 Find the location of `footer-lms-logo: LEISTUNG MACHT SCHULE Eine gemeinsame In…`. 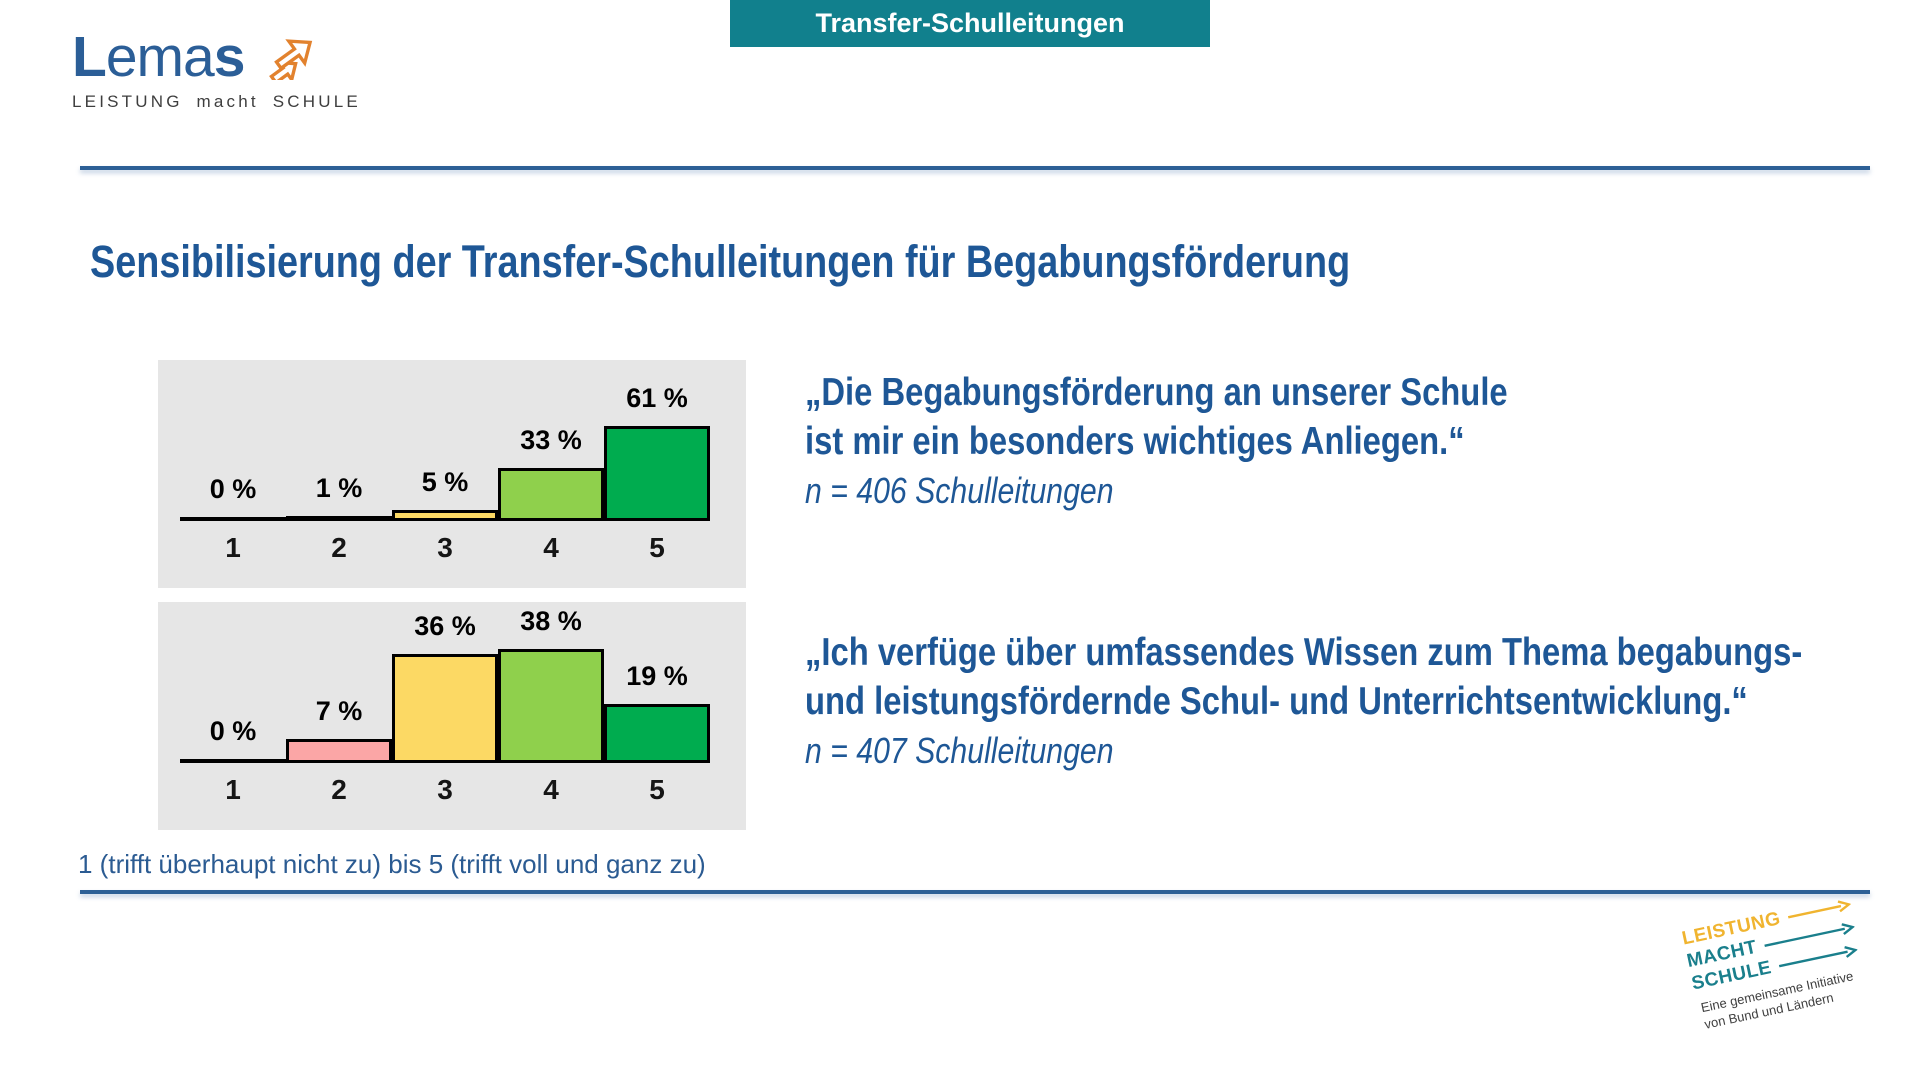

footer-lms-logo: LEISTUNG MACHT SCHULE Eine gemeinsame In… is located at coordinates (1781, 962).